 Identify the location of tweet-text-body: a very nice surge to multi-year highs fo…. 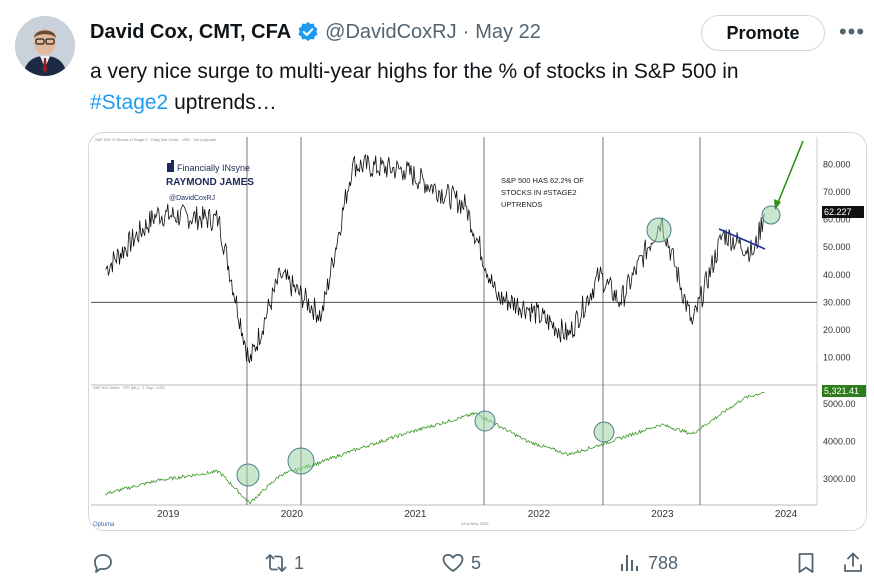
(414, 71).